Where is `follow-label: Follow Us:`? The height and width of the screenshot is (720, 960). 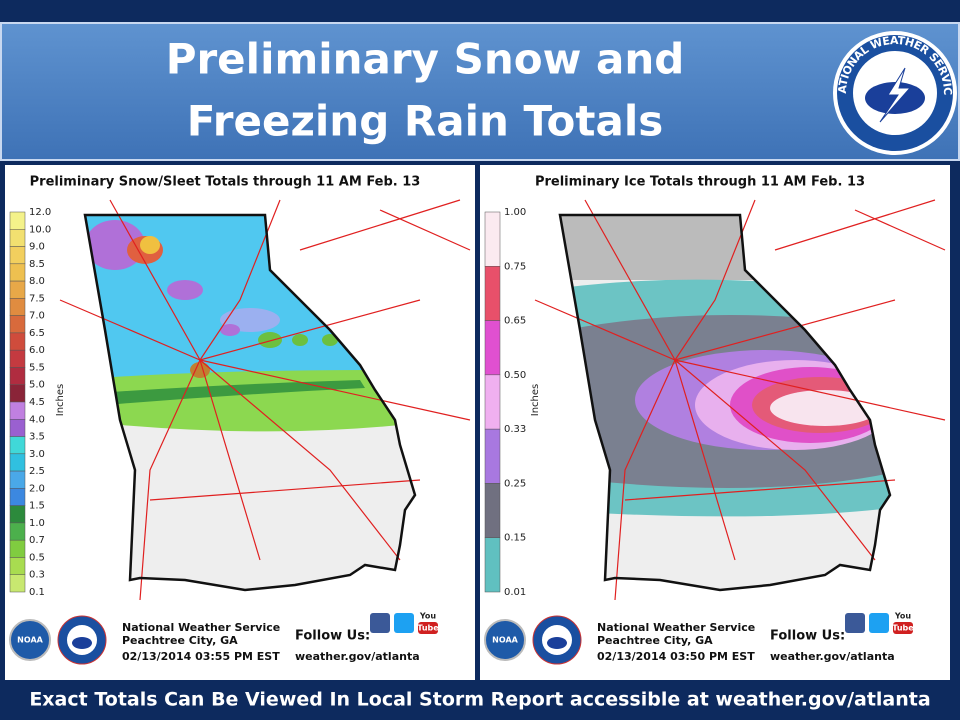
follow-label: Follow Us: is located at coordinates (807, 636).